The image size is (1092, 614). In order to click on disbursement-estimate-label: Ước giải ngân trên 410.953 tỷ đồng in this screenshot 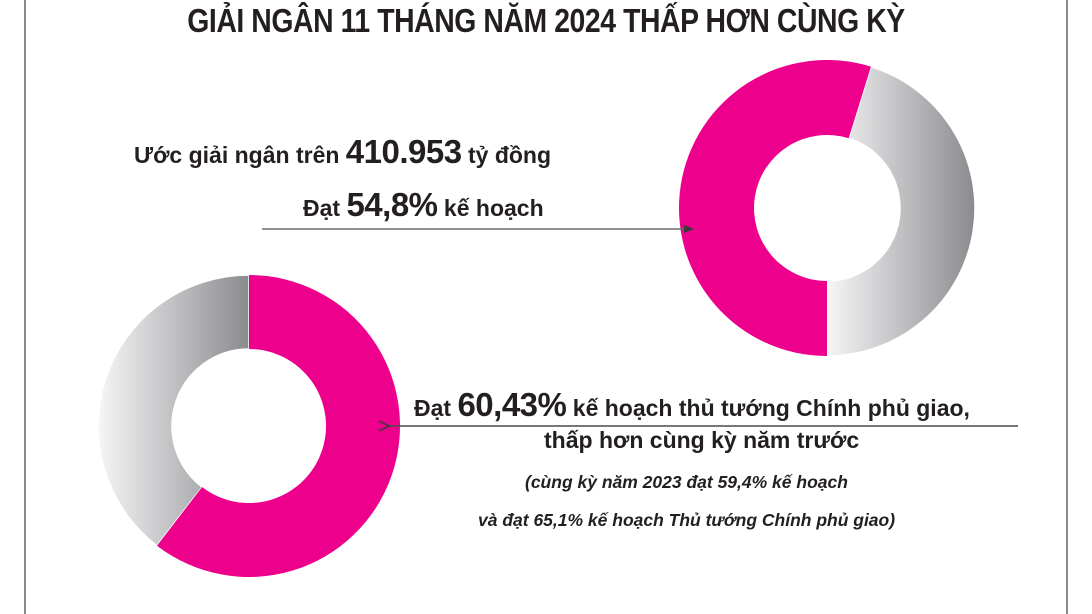, I will do `click(342, 152)`.